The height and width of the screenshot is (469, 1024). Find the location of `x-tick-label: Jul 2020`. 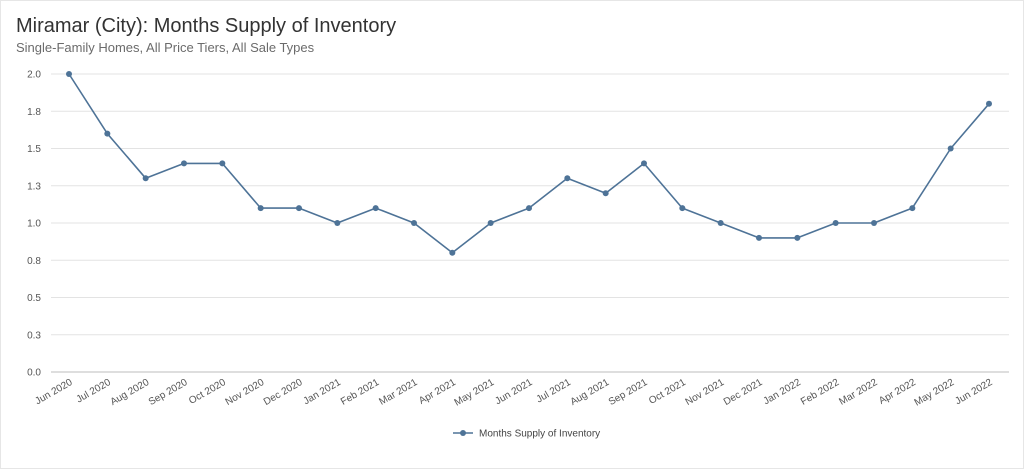

x-tick-label: Jul 2020 is located at coordinates (94, 391).